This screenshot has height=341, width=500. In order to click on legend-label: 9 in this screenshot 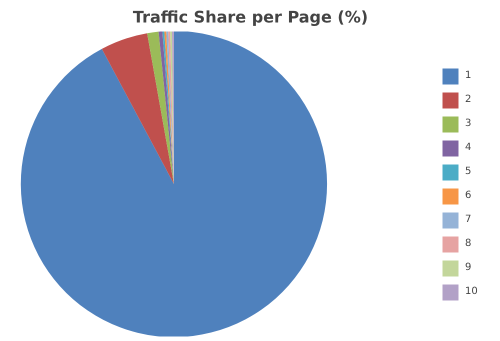, I will do `click(468, 267)`.